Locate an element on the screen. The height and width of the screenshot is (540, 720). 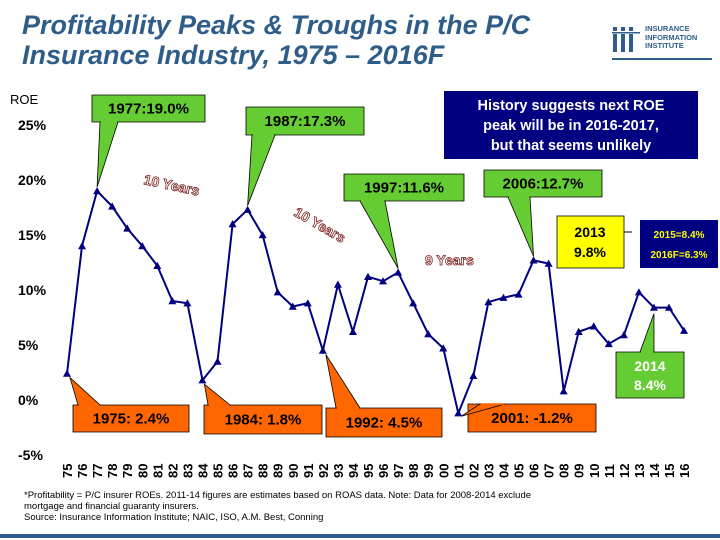
trough-callout-1984-pointer is located at coordinates (217, 394).